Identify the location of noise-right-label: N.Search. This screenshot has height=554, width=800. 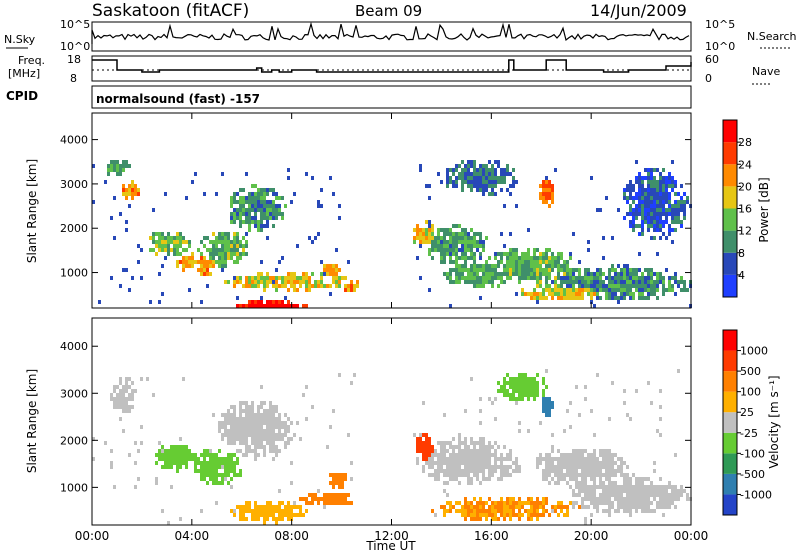
(772, 36).